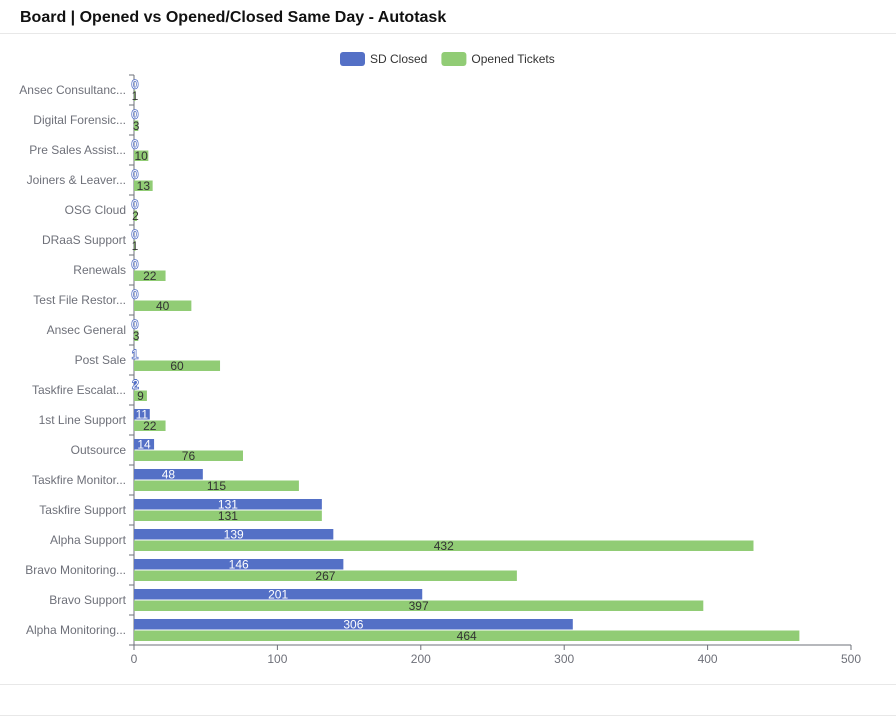  What do you see at coordinates (564, 659) in the screenshot?
I see `x-tick-label: 300` at bounding box center [564, 659].